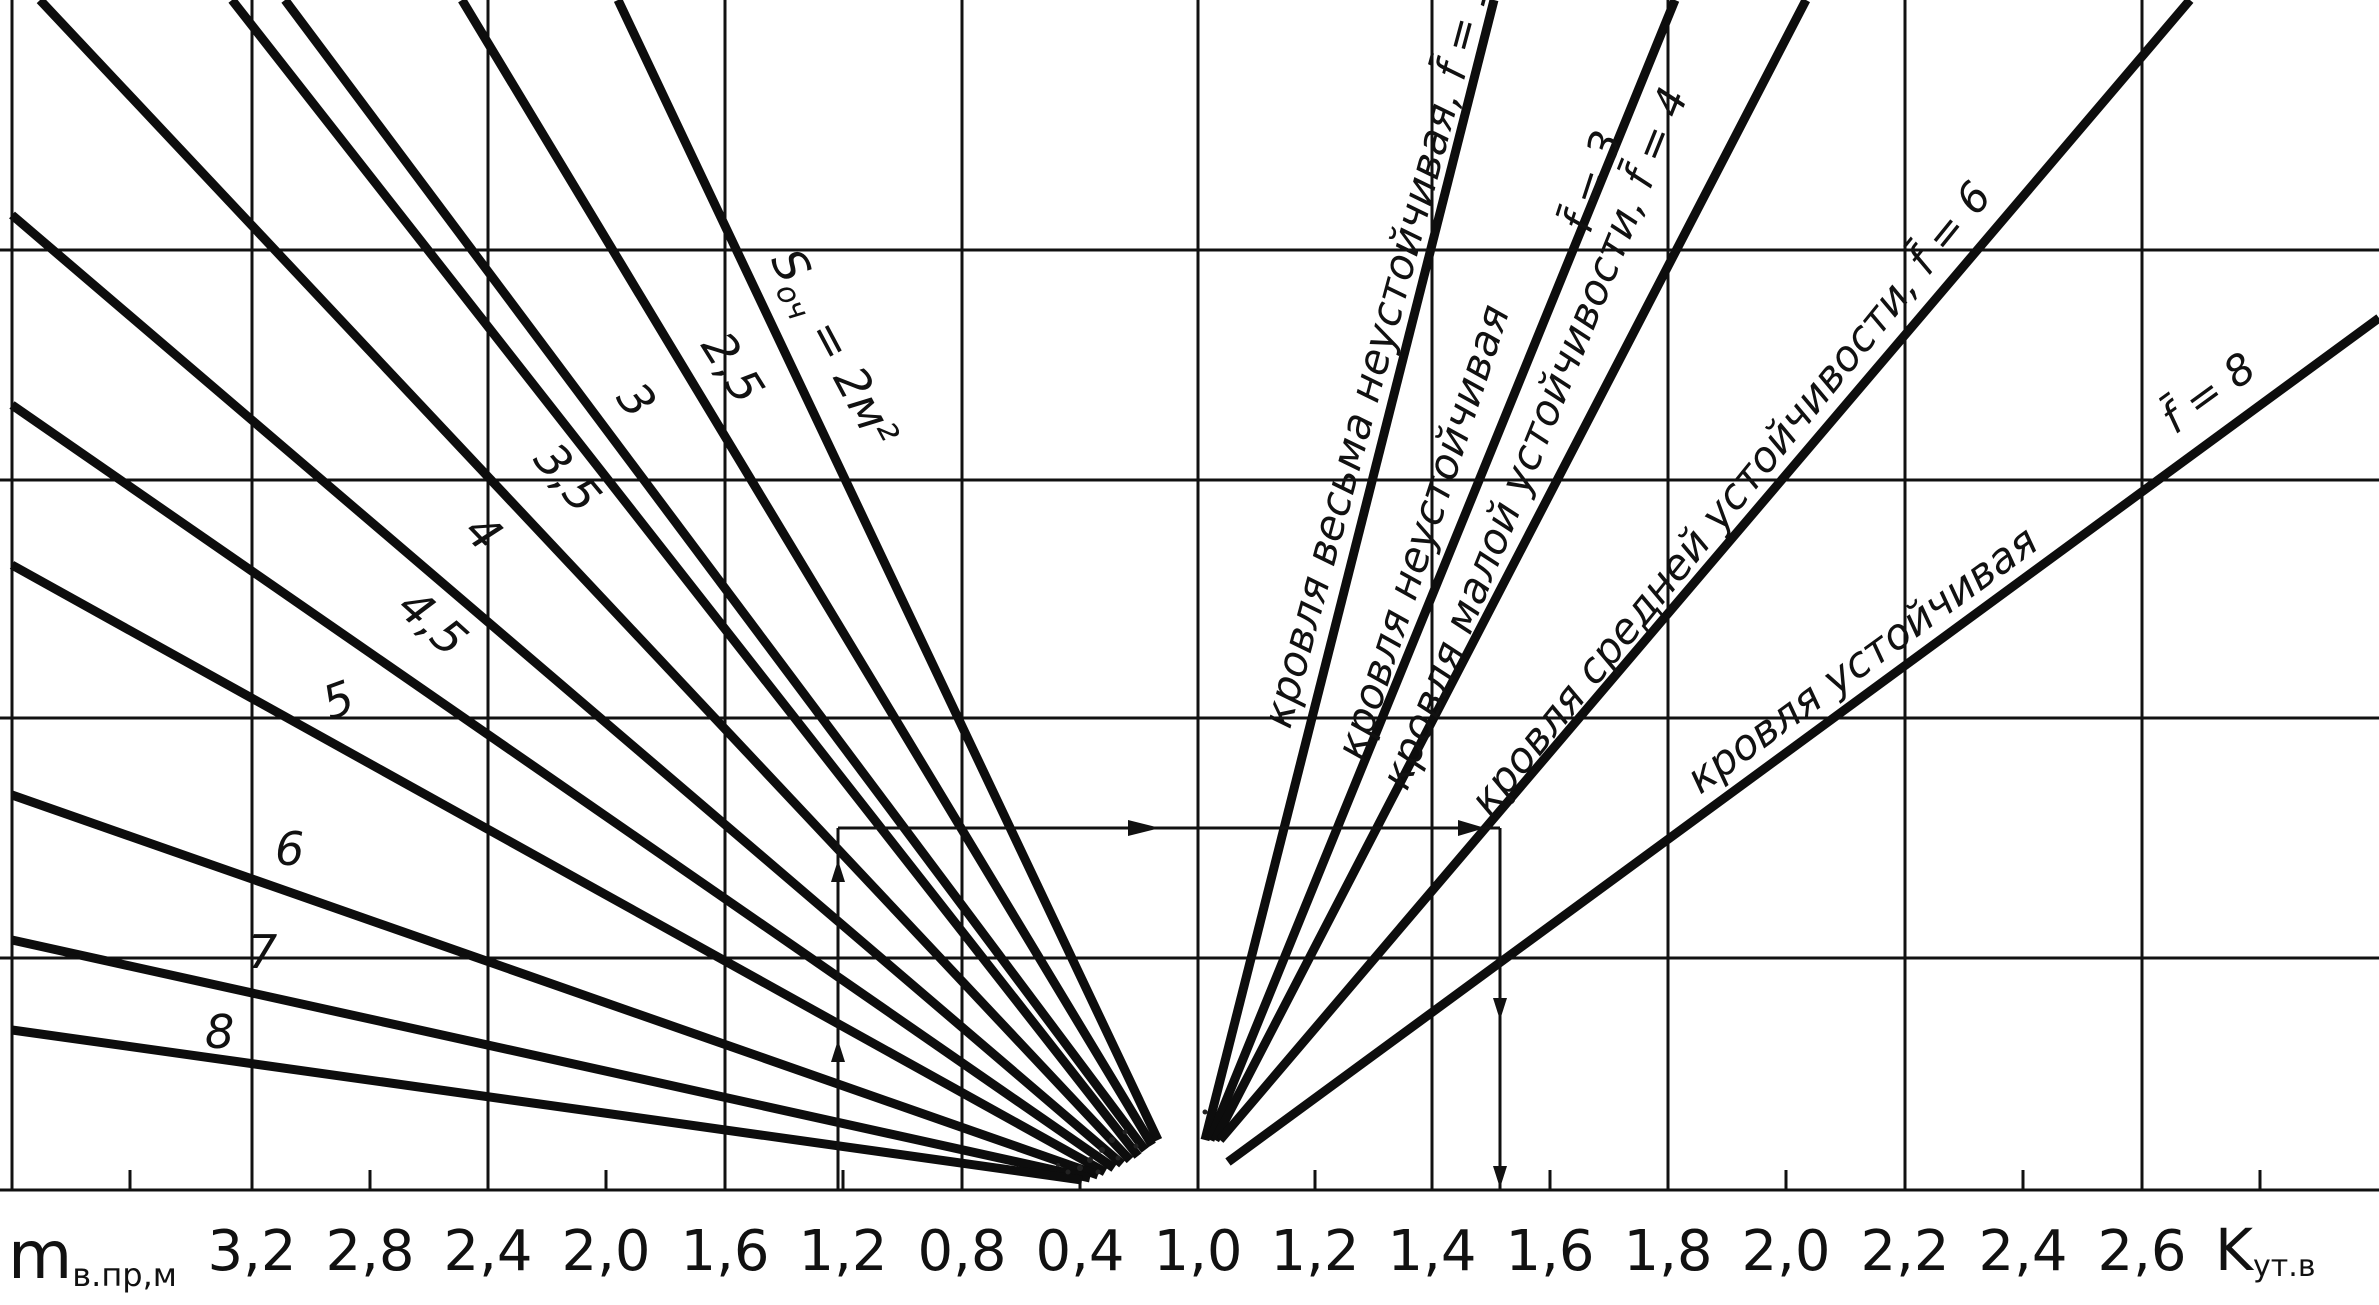  I want to click on s-label-4: 4, so click(483, 532).